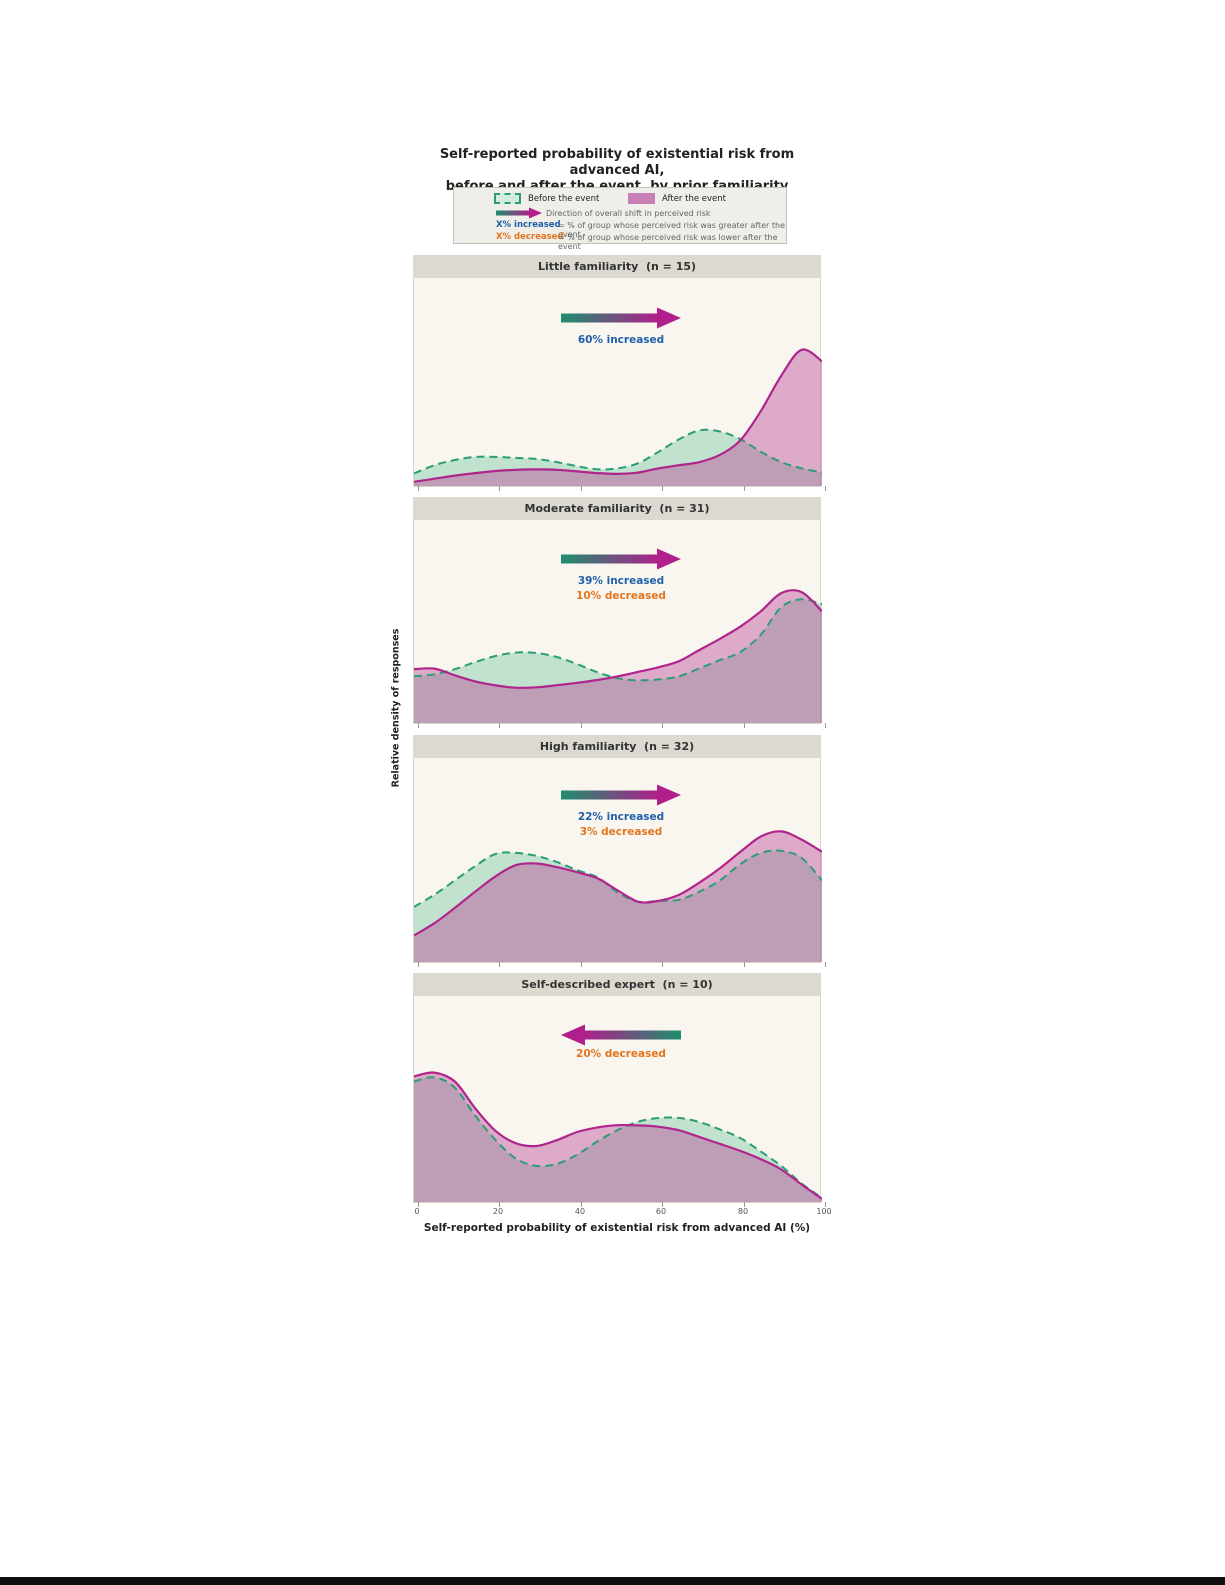  I want to click on panel-title: Little familiarity (n = 15), so click(617, 266).